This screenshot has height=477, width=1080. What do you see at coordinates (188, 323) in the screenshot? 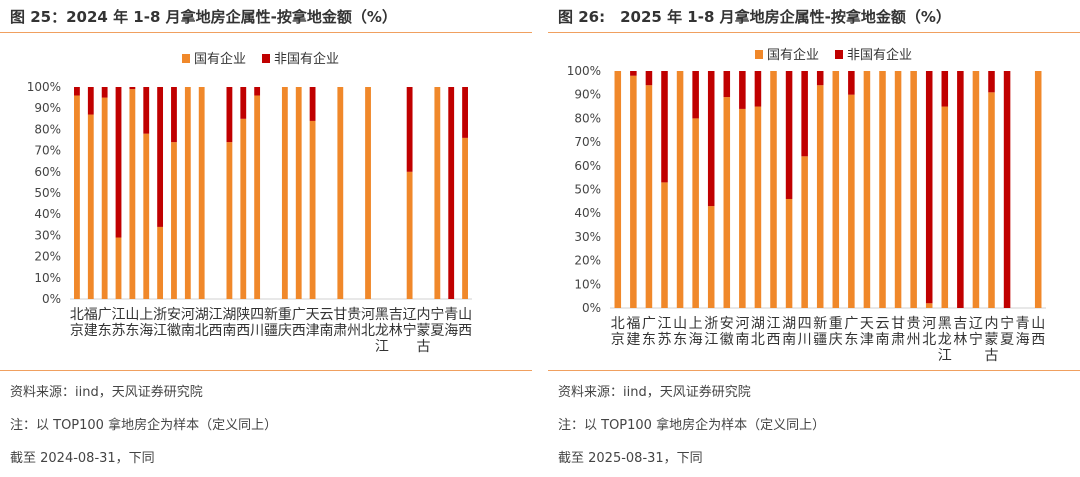
I see `x-tick-label: 河南` at bounding box center [188, 323].